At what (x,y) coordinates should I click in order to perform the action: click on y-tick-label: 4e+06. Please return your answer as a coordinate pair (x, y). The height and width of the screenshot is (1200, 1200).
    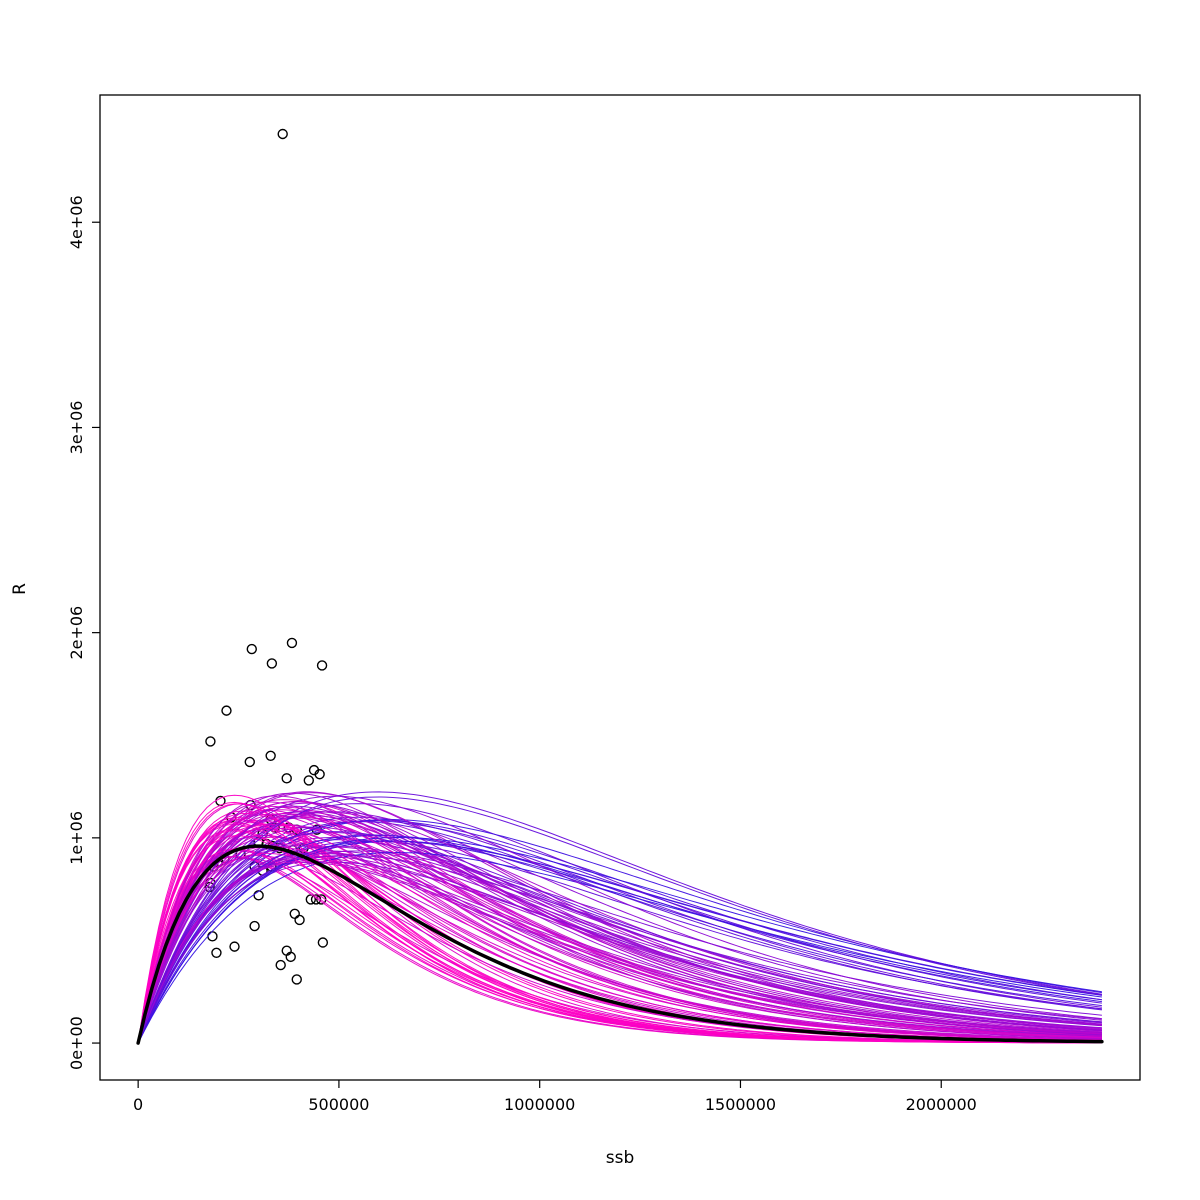
    Looking at the image, I should click on (76, 222).